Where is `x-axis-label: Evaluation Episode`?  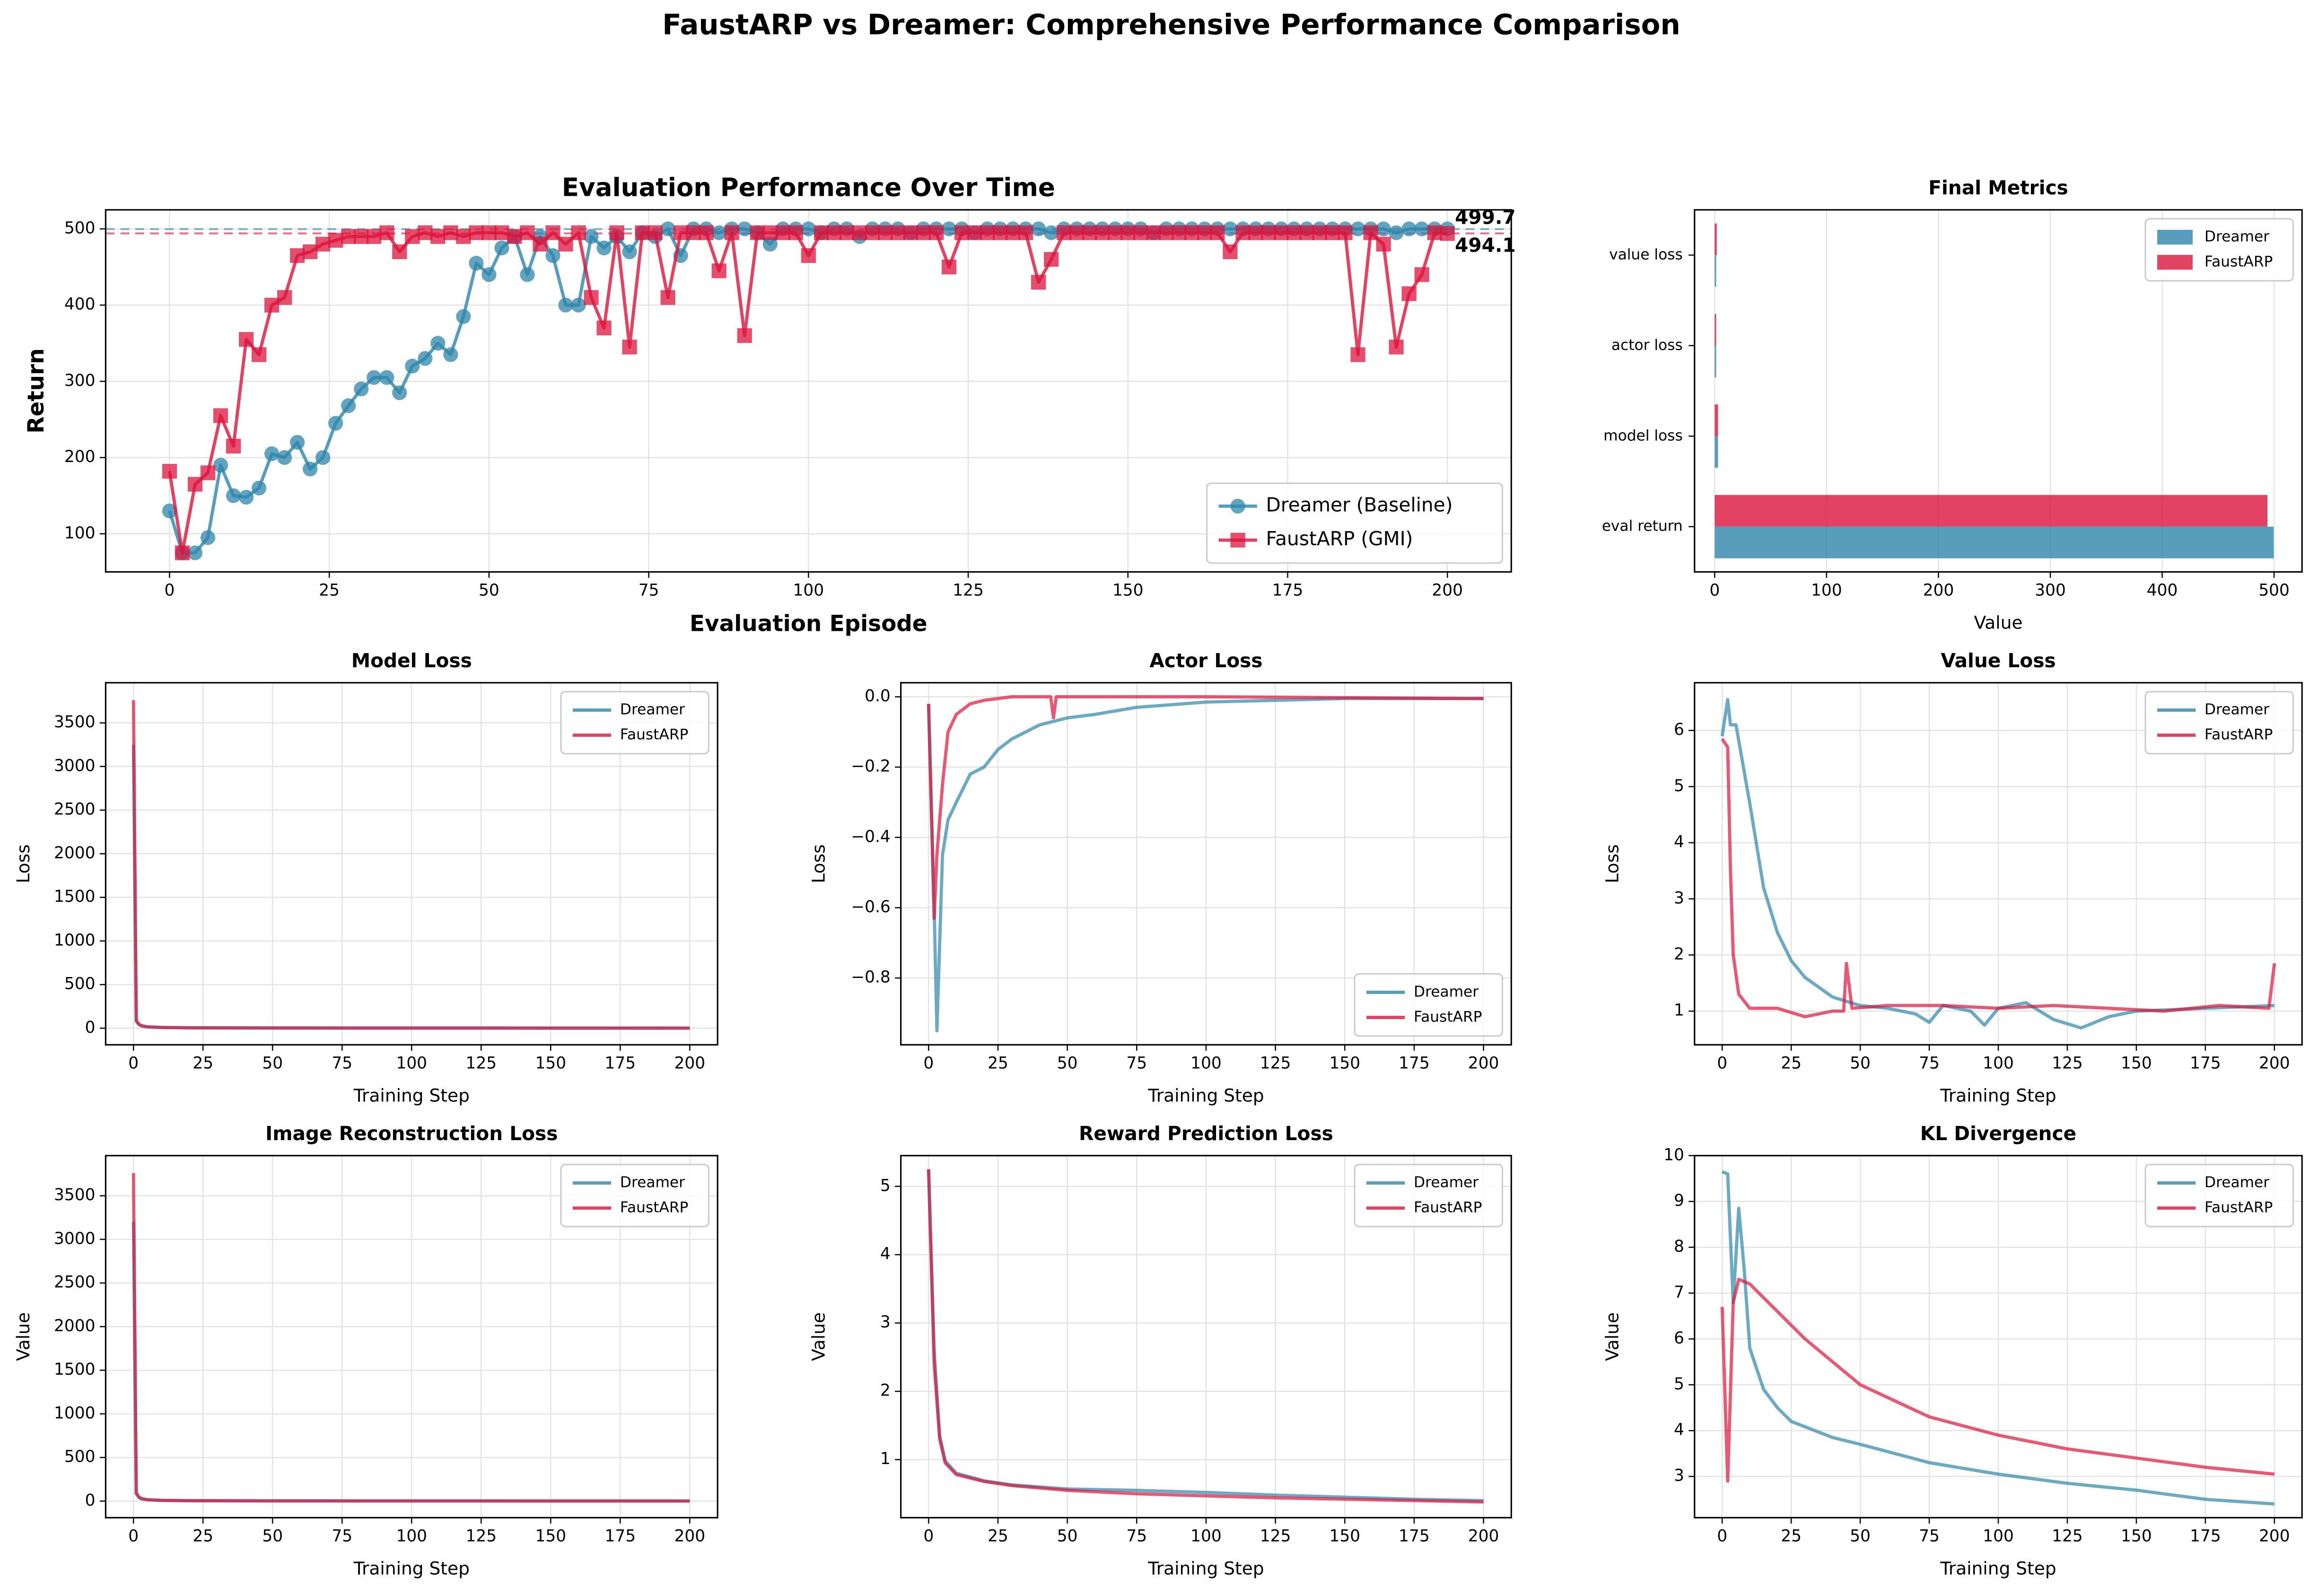
x-axis-label: Evaluation Episode is located at coordinates (809, 623).